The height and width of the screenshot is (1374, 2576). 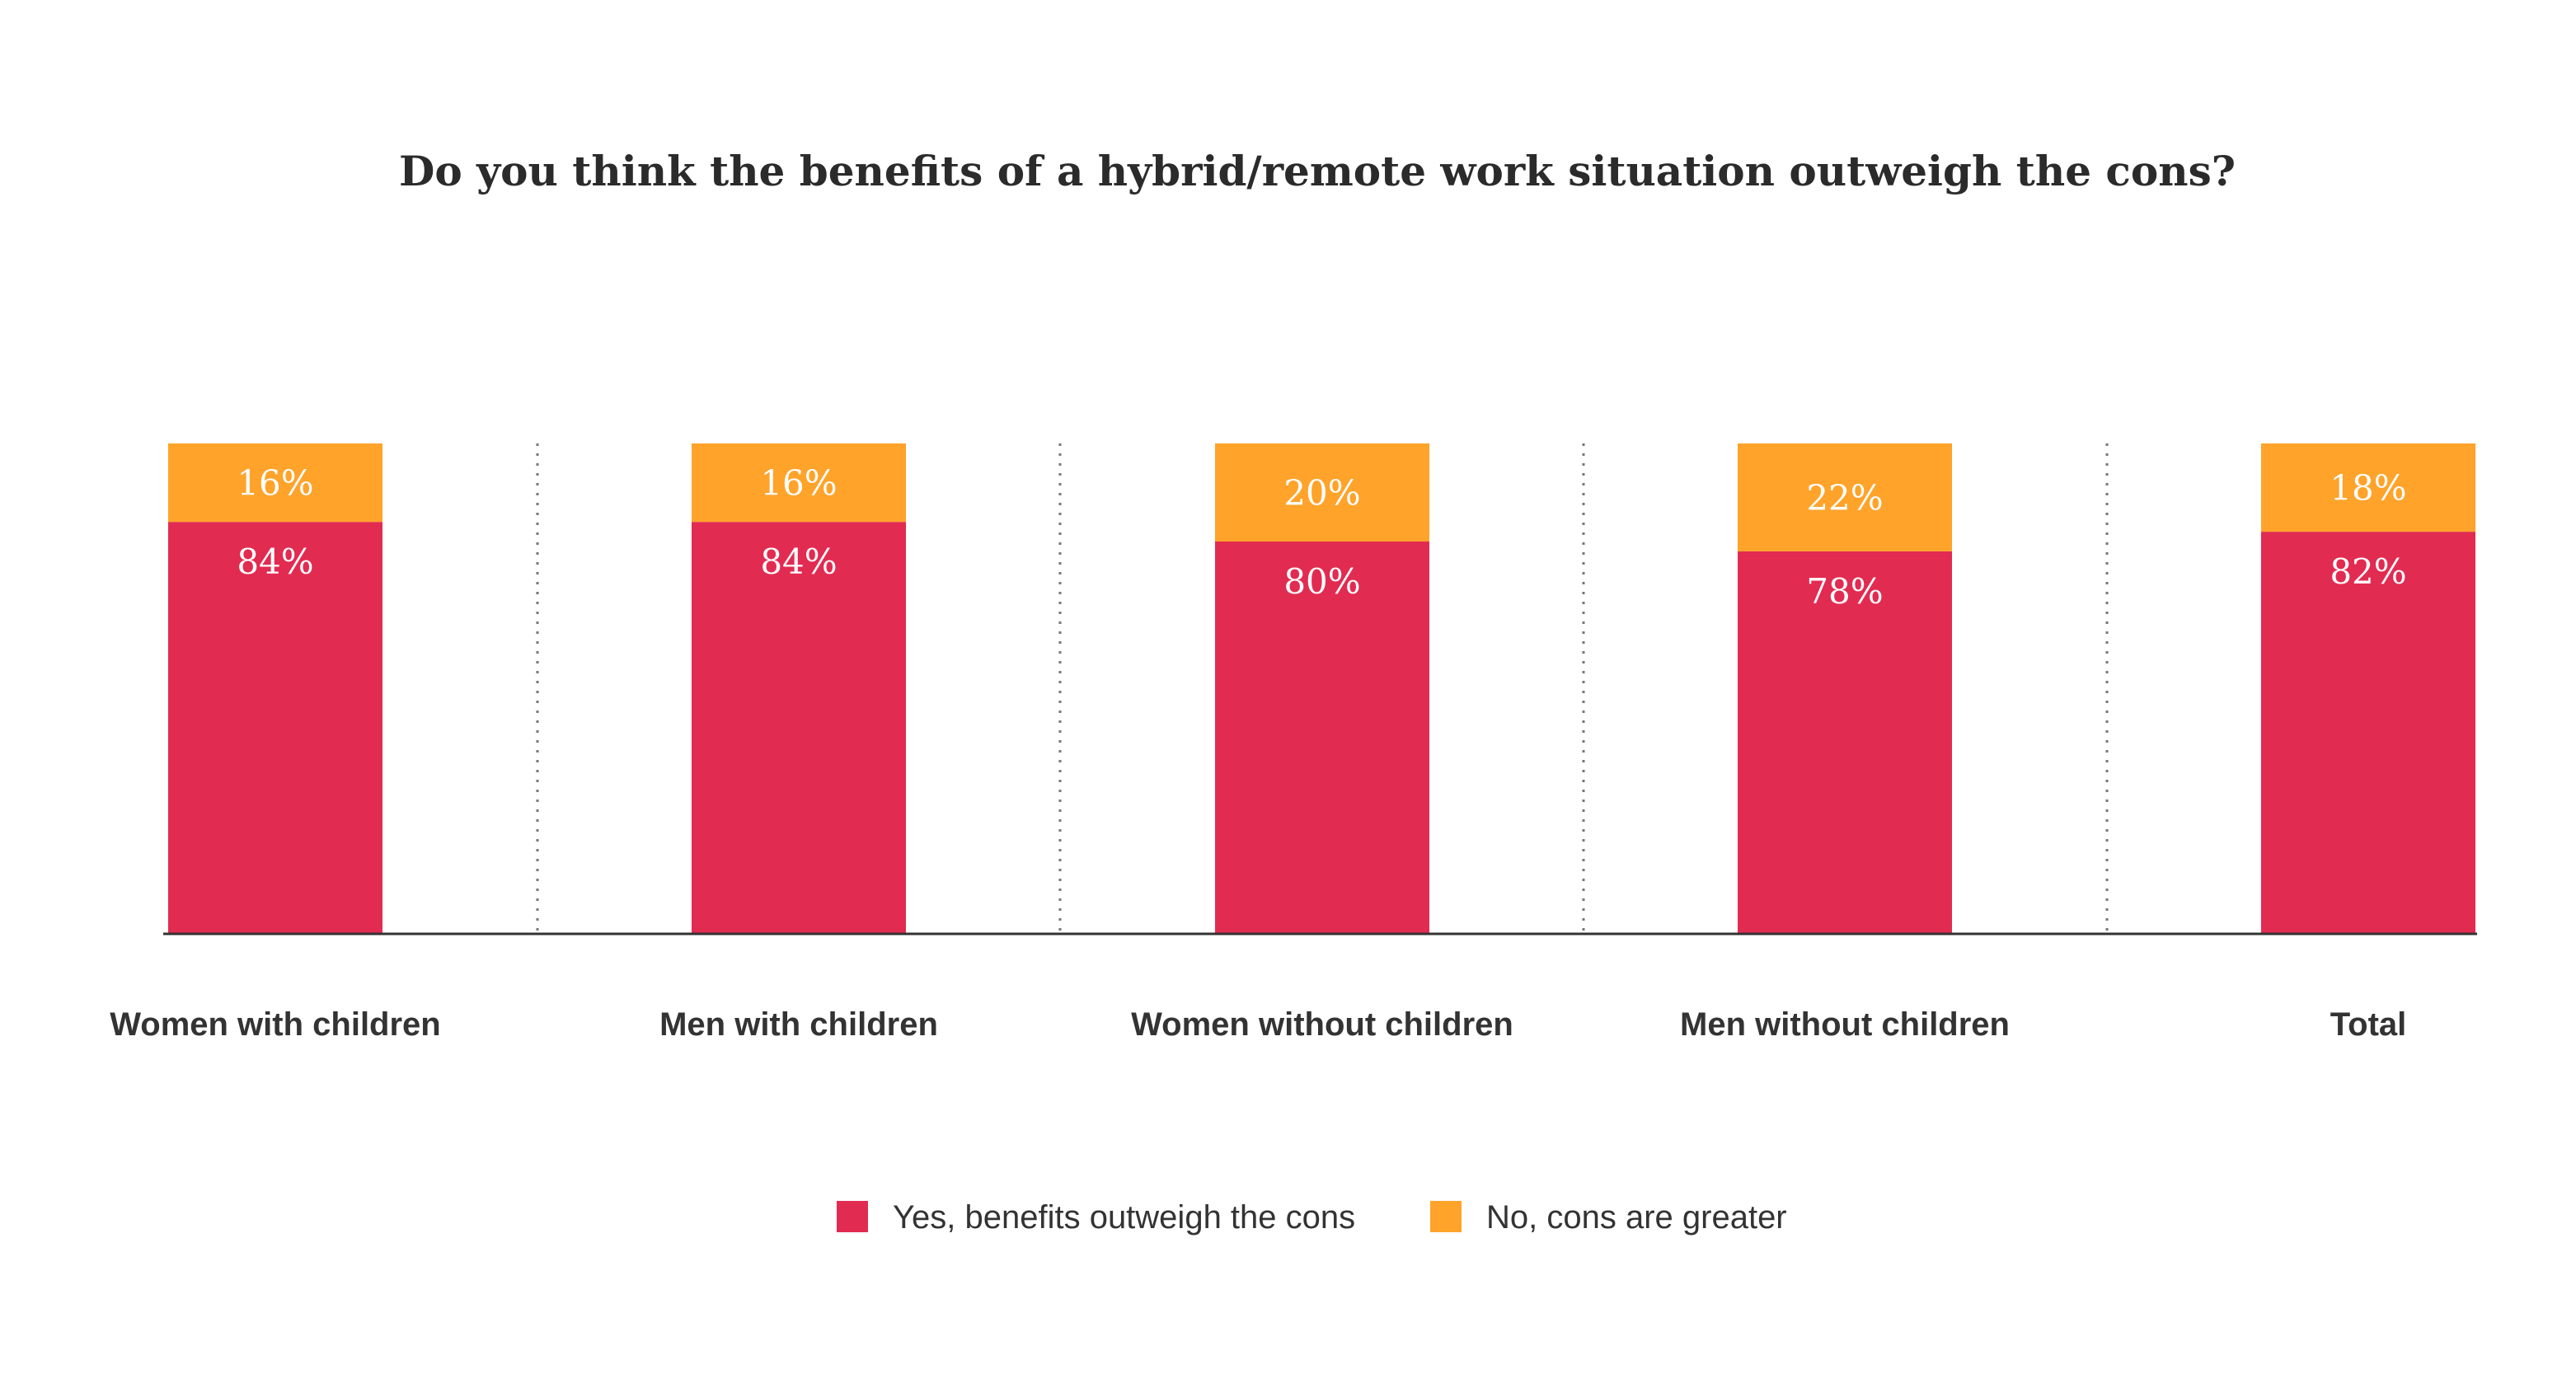 What do you see at coordinates (2368, 1024) in the screenshot?
I see `category-label-5: Total` at bounding box center [2368, 1024].